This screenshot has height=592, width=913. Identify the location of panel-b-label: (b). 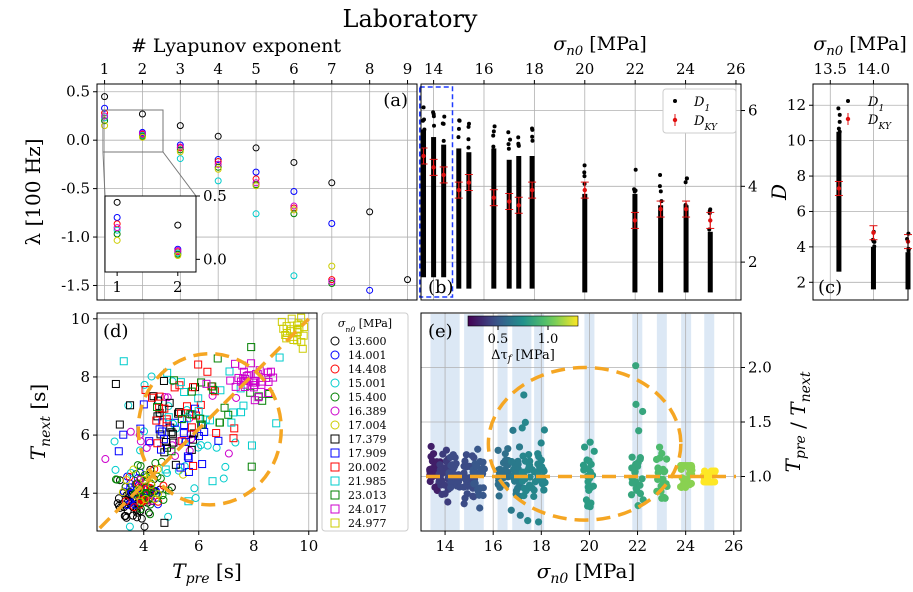
(441, 287).